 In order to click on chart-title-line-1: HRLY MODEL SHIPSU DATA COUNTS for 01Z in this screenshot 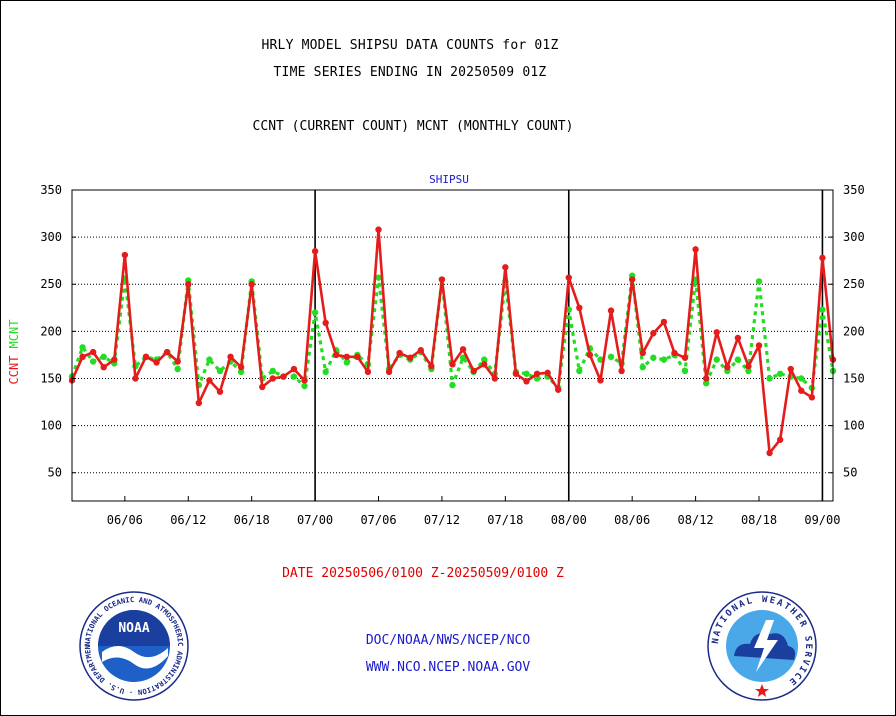, I will do `click(410, 45)`.